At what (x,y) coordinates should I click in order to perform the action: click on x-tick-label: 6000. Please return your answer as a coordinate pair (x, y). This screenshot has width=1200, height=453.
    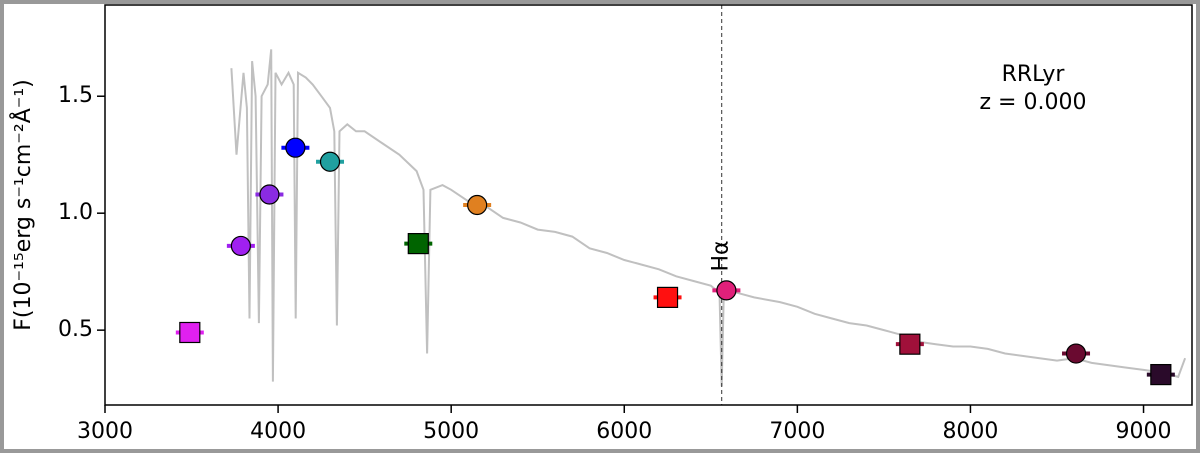
    Looking at the image, I should click on (624, 431).